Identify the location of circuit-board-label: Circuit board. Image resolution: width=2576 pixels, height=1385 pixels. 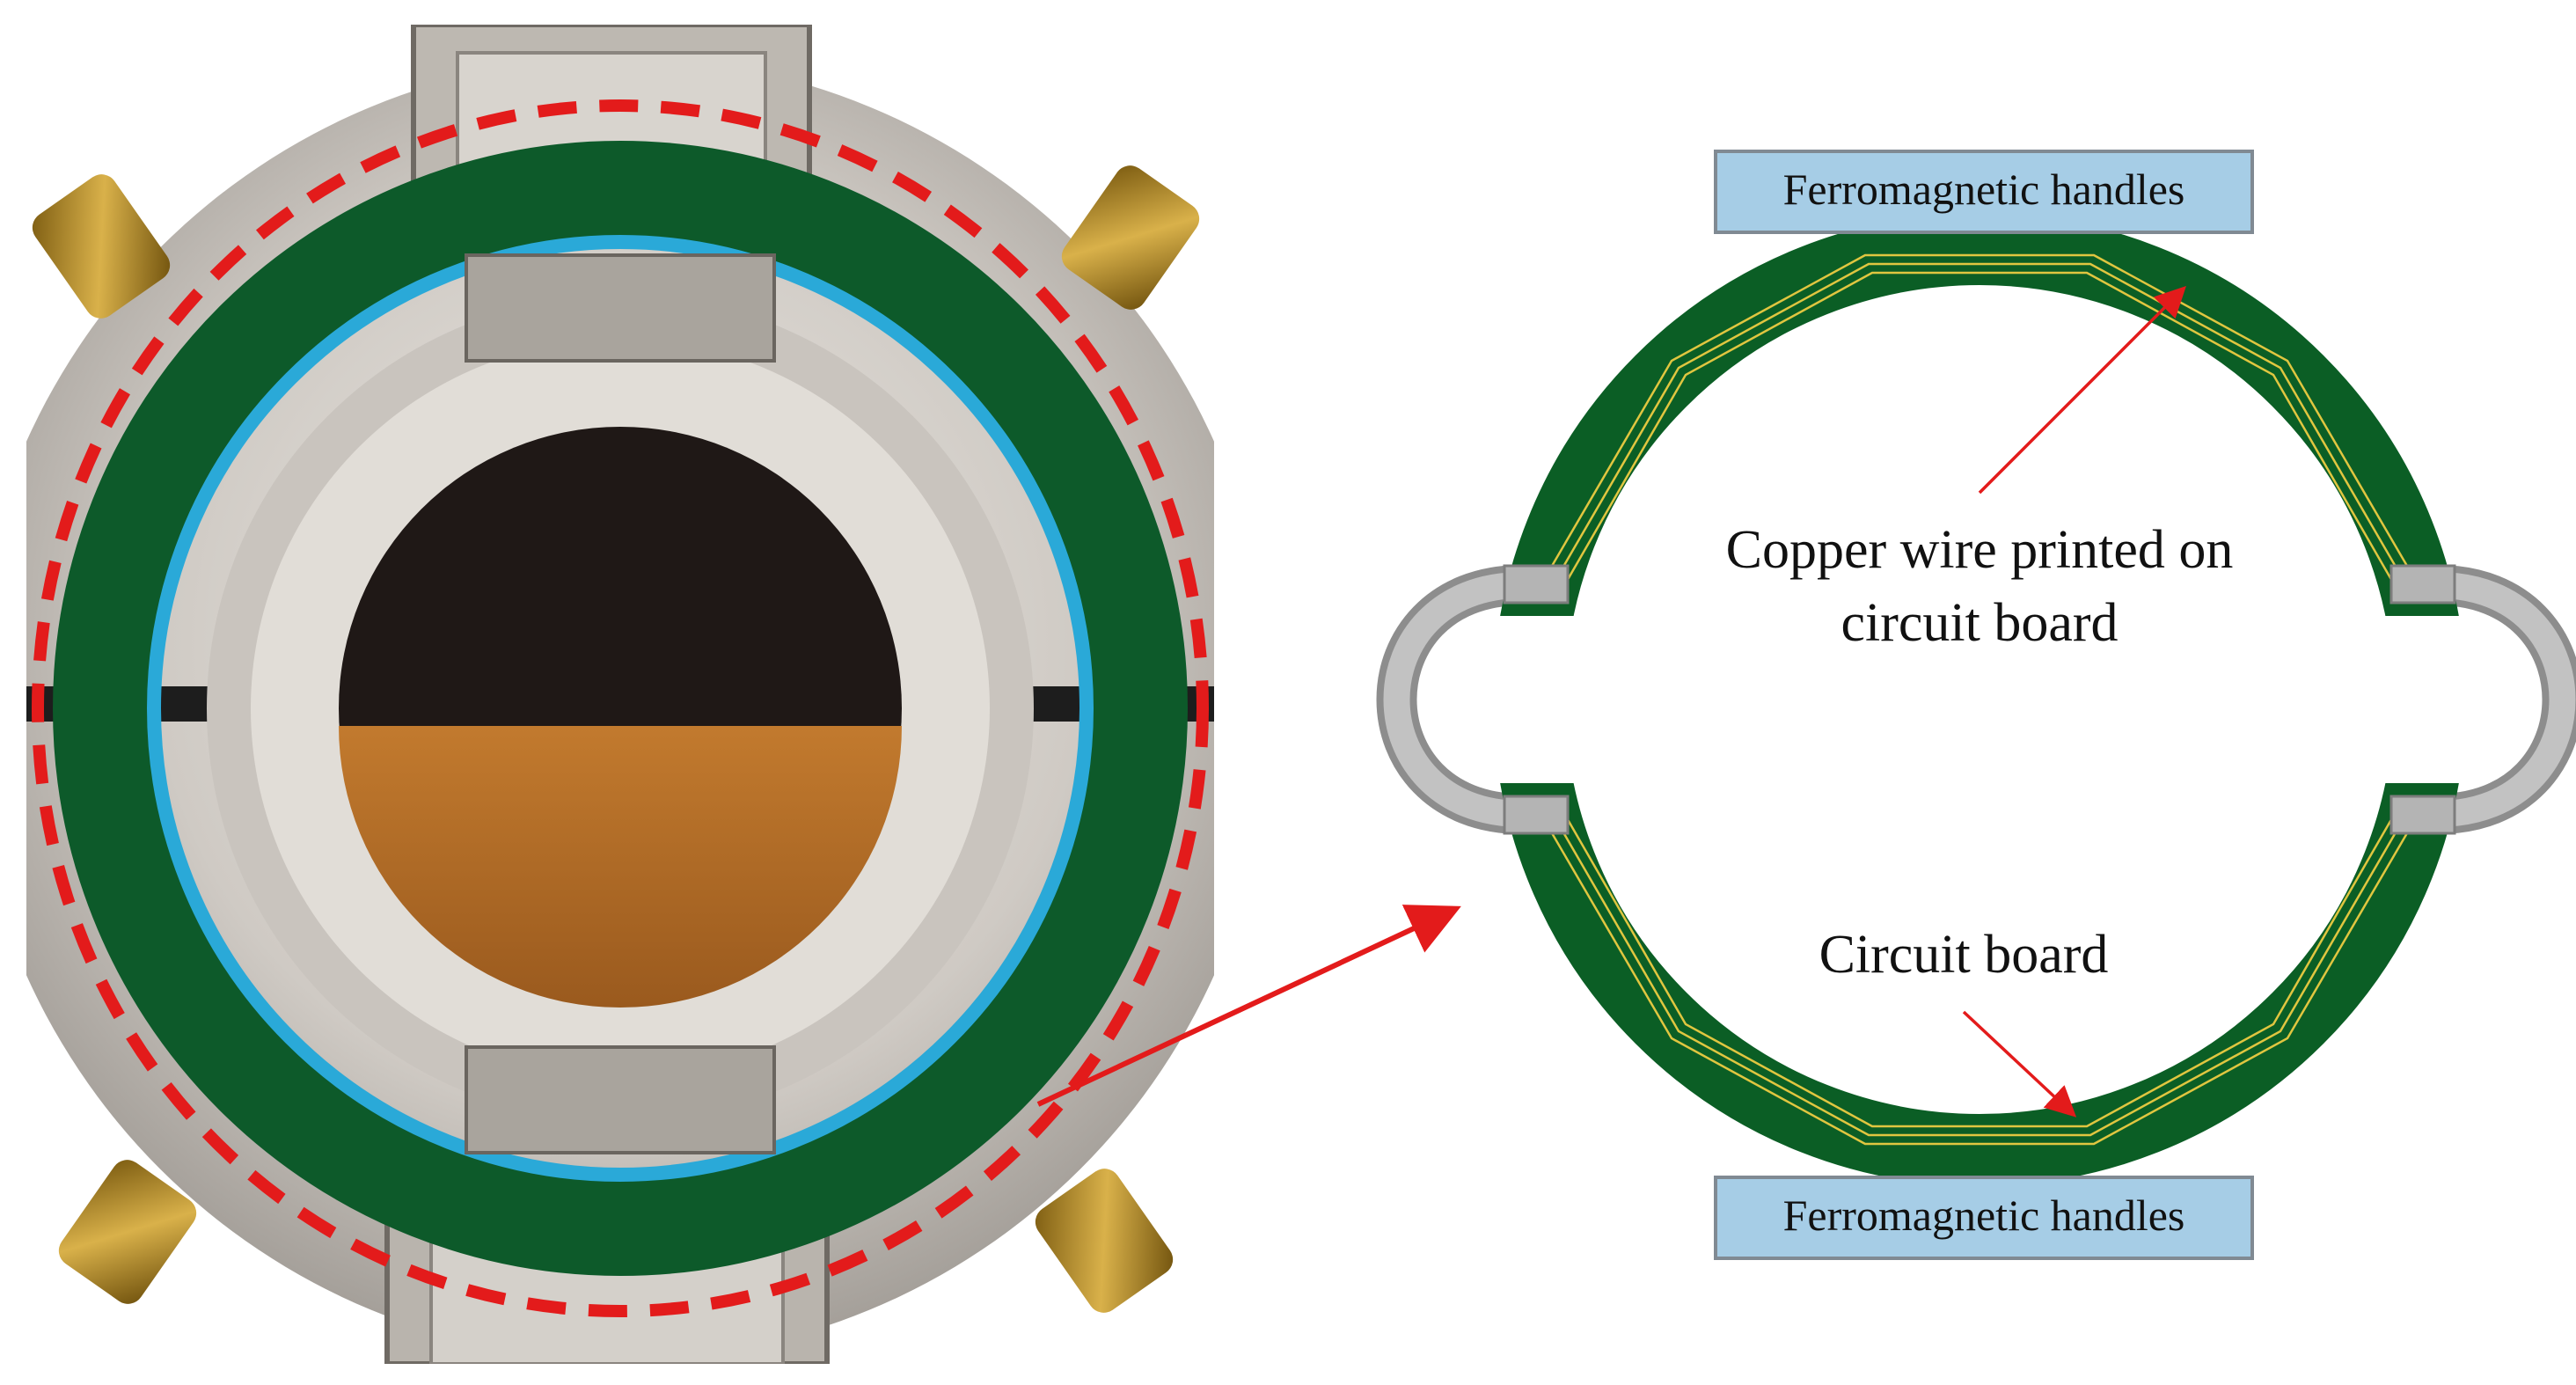
(1964, 955).